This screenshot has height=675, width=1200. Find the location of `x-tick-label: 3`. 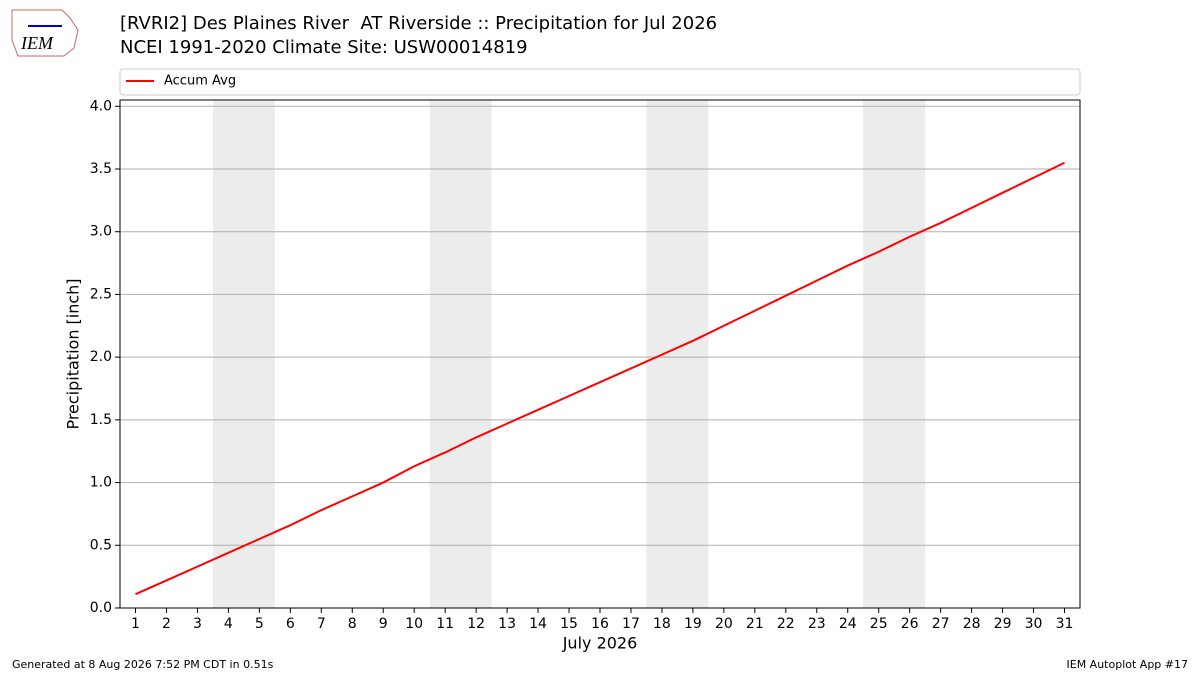

x-tick-label: 3 is located at coordinates (197, 624).